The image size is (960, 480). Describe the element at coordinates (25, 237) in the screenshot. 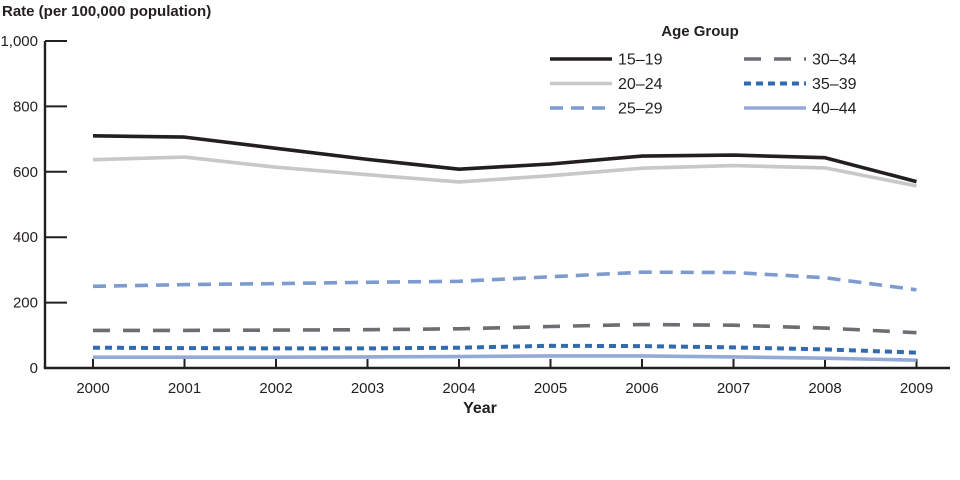

I see `y-tick-label: 400` at that location.